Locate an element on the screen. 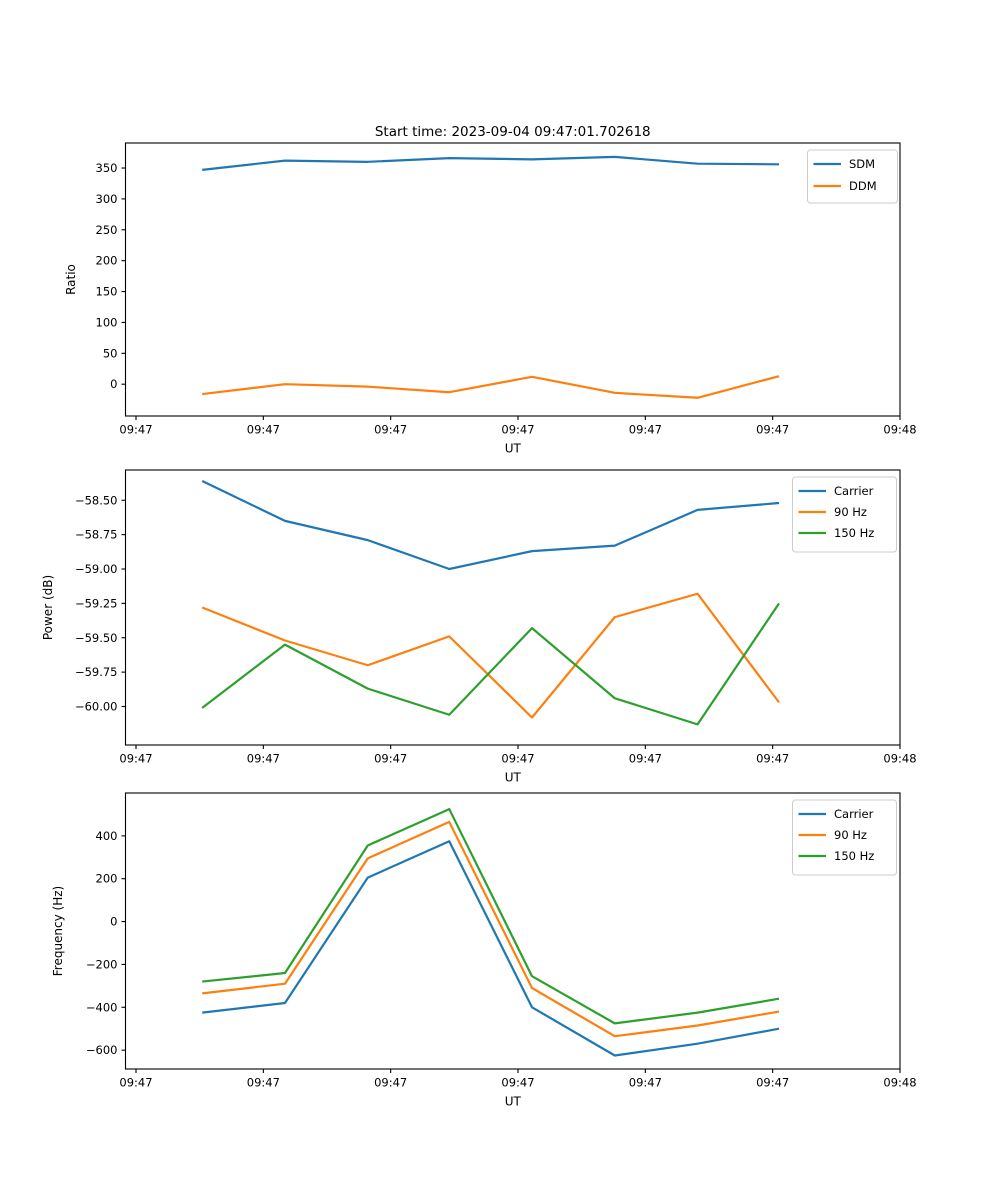  plot2-series-line-90-hz is located at coordinates (491, 929).